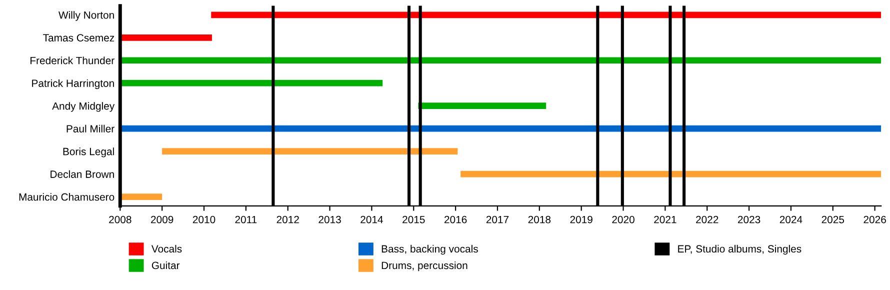  I want to click on y-tick-label: Willy Norton, so click(86, 16).